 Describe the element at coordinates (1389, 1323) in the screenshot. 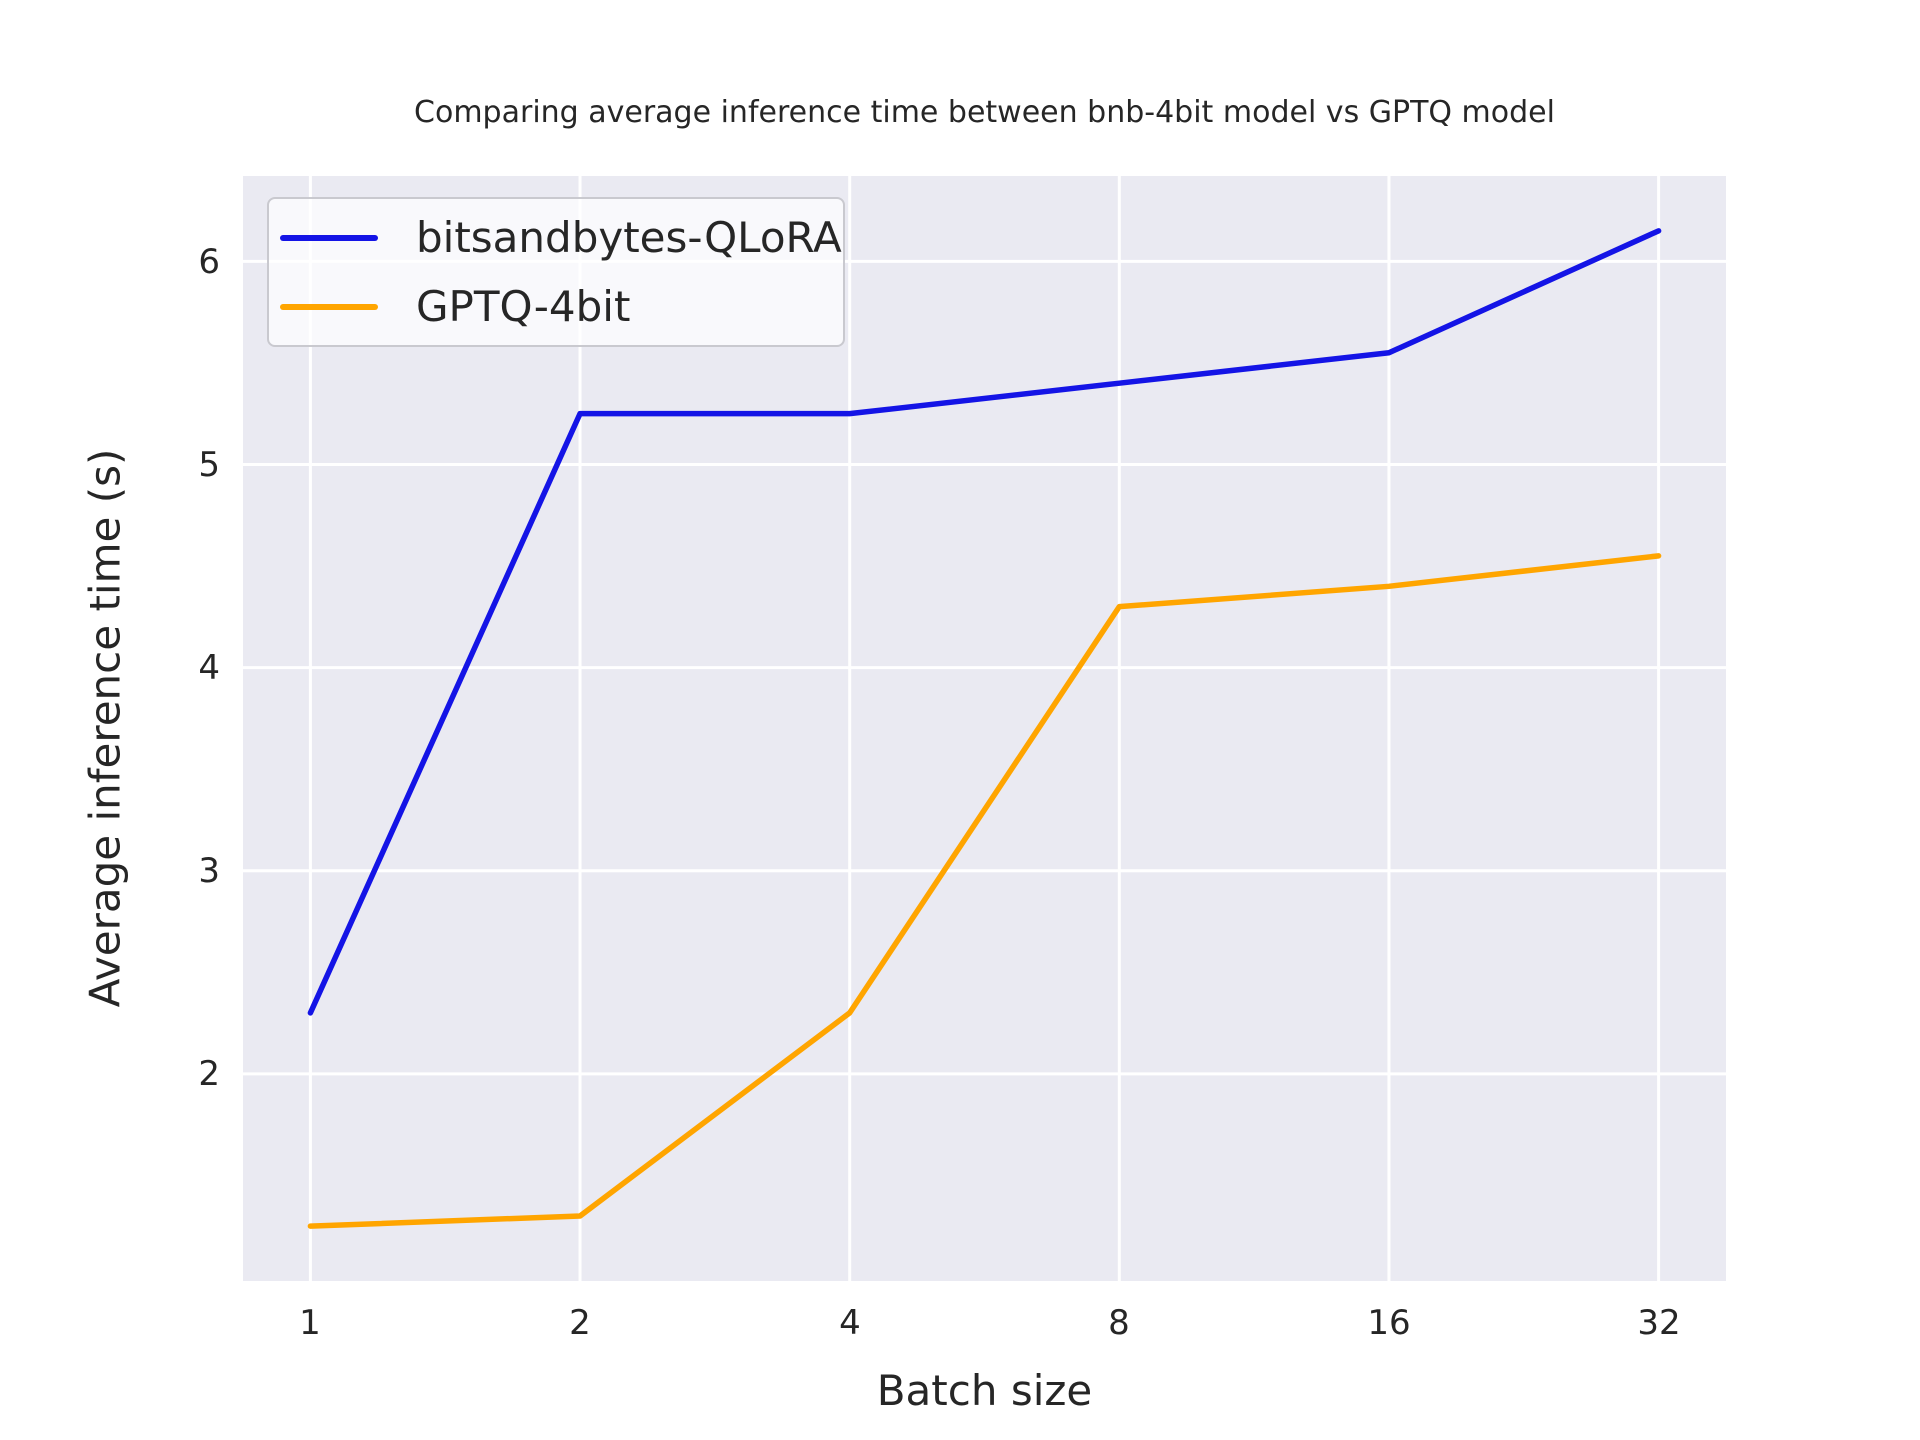

I see `x-tick-16: 16` at that location.